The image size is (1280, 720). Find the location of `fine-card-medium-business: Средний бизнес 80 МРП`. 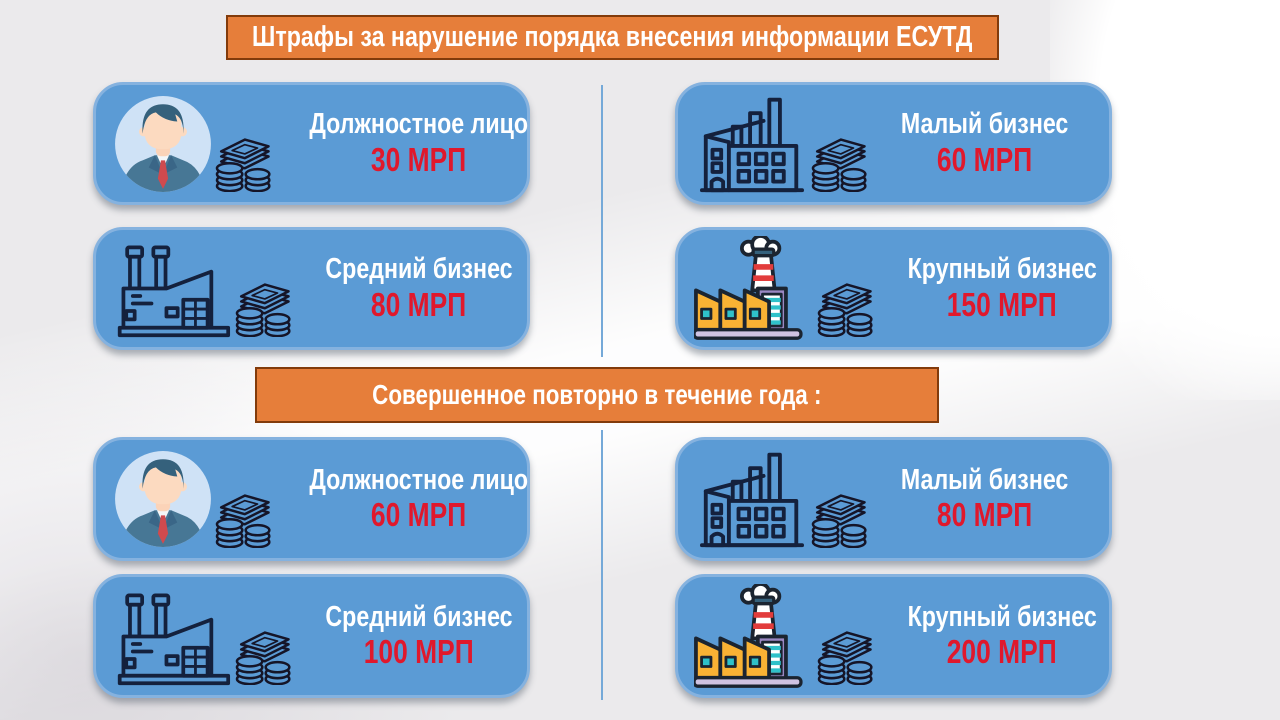

fine-card-medium-business: Средний бизнес 80 МРП is located at coordinates (311, 288).